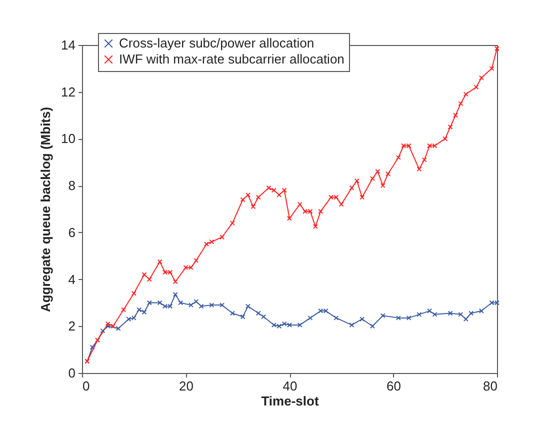 The image size is (540, 426). Describe the element at coordinates (290, 401) in the screenshot. I see `x-axis-title: Time-slot` at that location.